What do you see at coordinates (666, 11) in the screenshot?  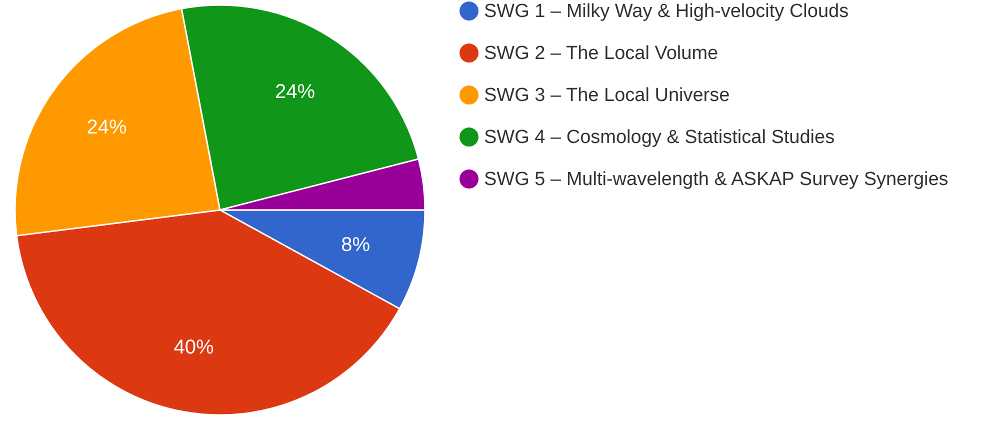 I see `legend-label: SWG 1 – Milky Way & High-velocity Clouds` at bounding box center [666, 11].